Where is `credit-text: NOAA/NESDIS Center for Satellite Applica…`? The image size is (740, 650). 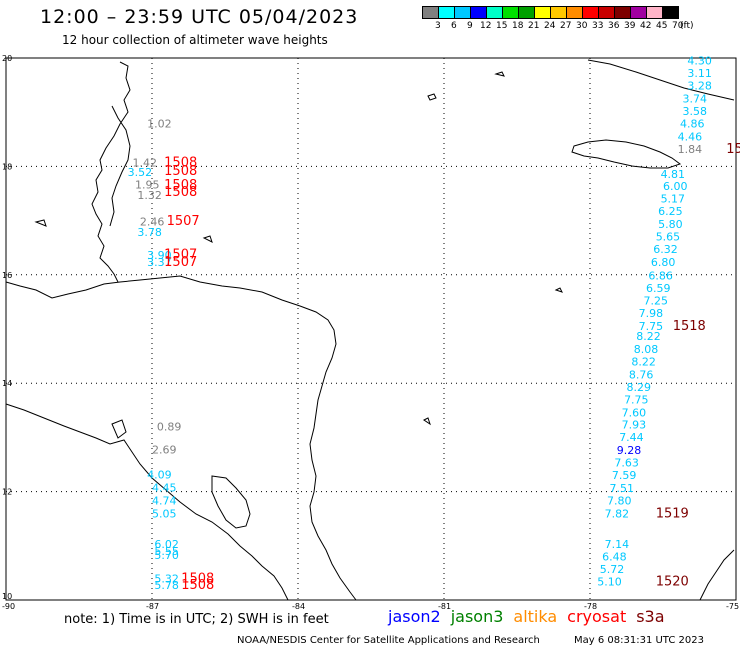
credit-text: NOAA/NESDIS Center for Satellite Applica… is located at coordinates (388, 640).